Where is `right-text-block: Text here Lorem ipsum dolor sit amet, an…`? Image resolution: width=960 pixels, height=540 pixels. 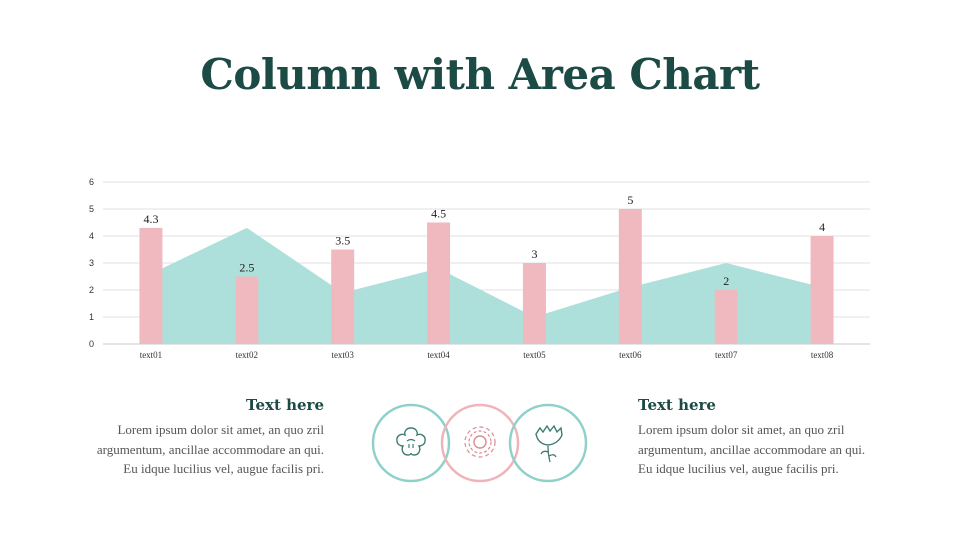
right-text-block: Text here Lorem ipsum dolor sit amet, an… is located at coordinates (758, 437).